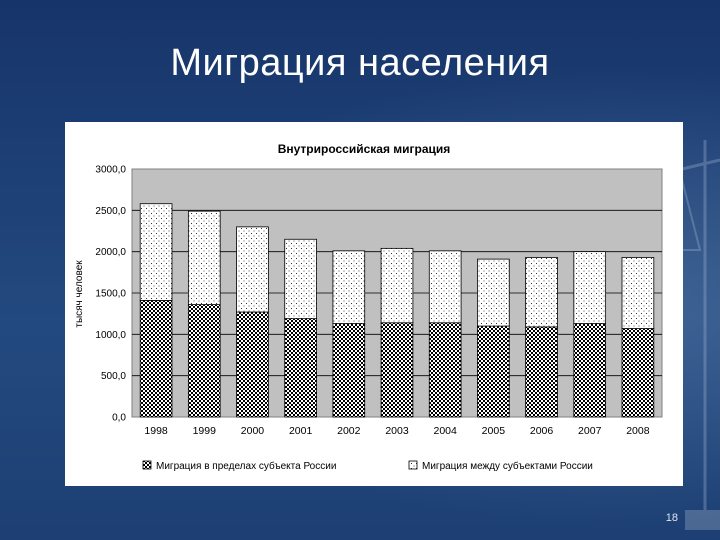  What do you see at coordinates (671, 518) in the screenshot?
I see `page-number: 18` at bounding box center [671, 518].